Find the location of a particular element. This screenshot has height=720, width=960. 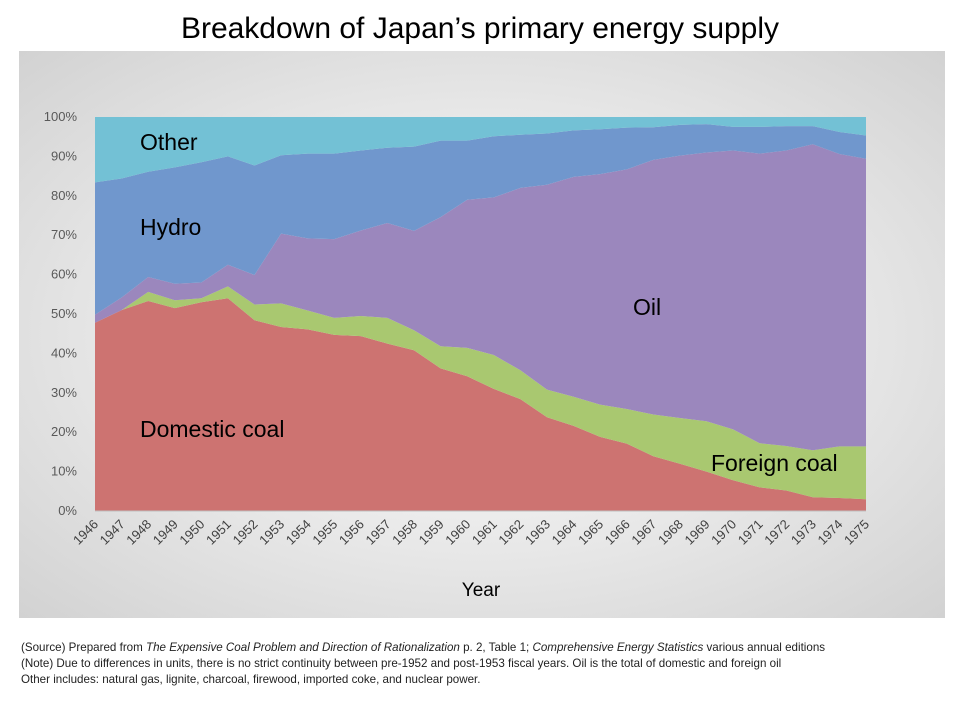

series-label-foreign-coal: Foreign coal is located at coordinates (774, 463).